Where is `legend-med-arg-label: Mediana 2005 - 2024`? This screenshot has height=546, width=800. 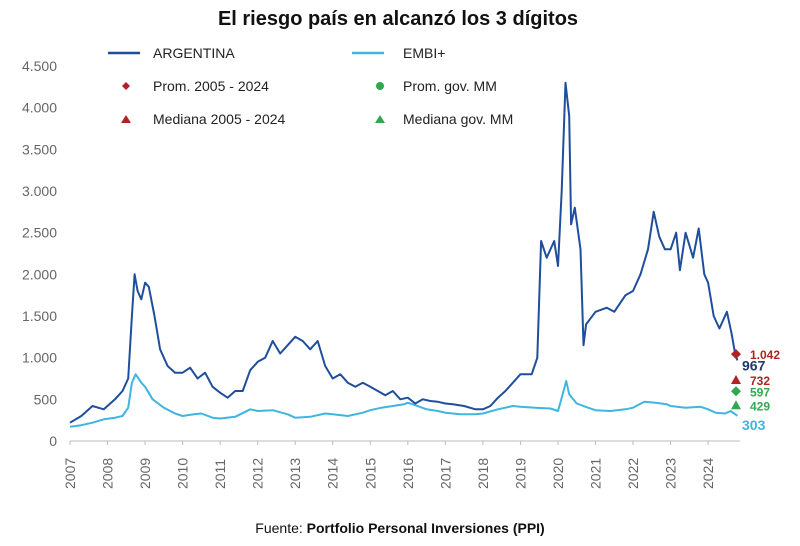
legend-med-arg-label: Mediana 2005 - 2024 is located at coordinates (219, 119).